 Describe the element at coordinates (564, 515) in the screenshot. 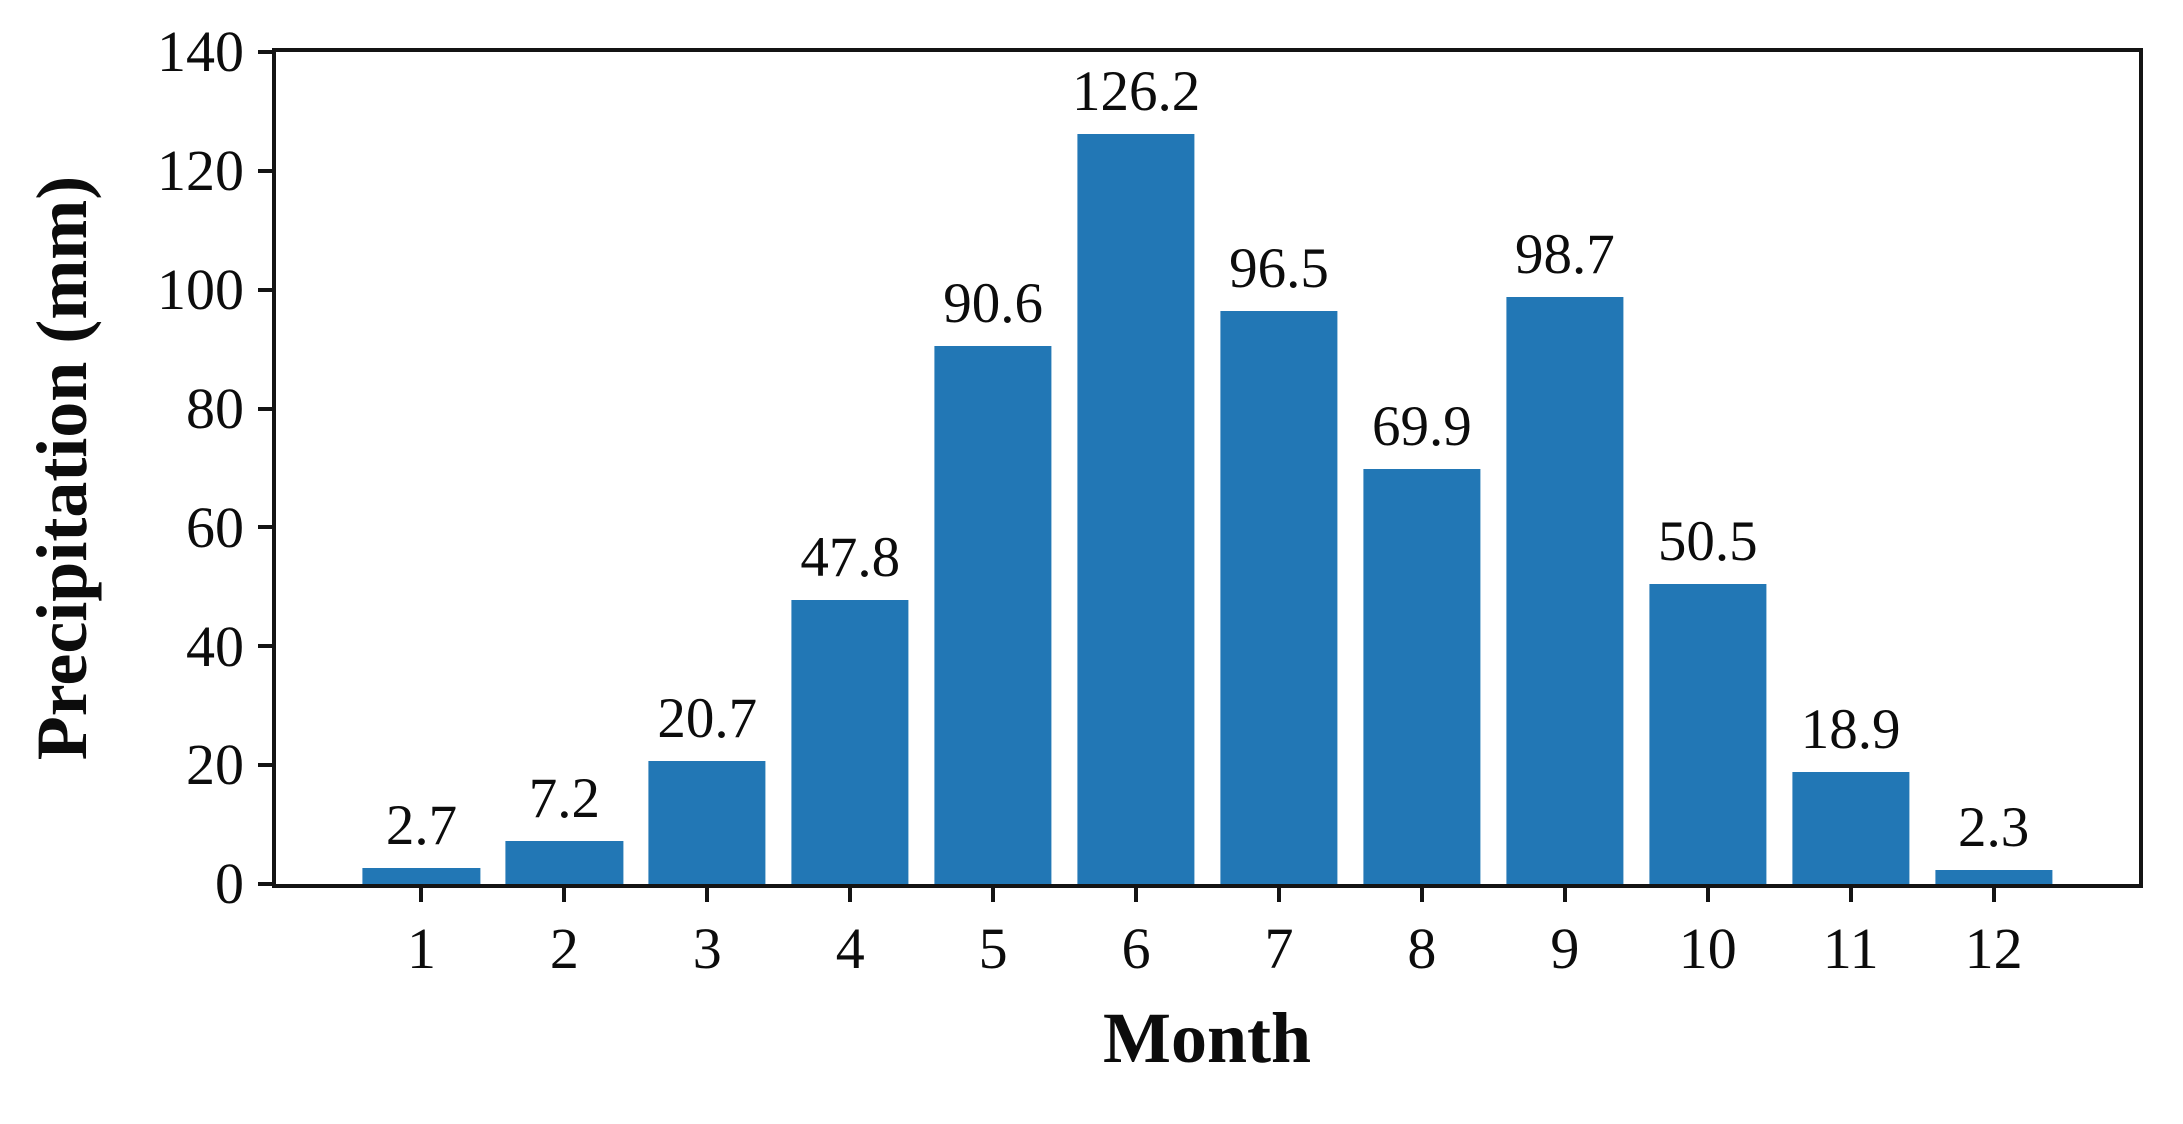

I see `bar-slot: 7.2 2` at that location.